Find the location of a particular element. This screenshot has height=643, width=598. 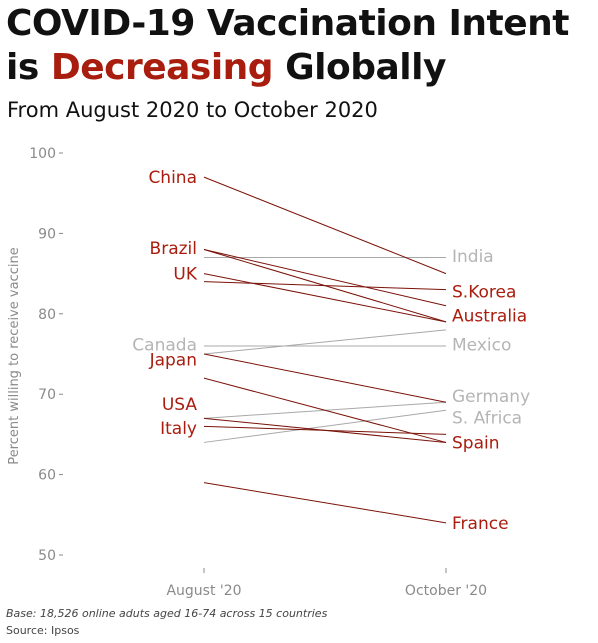

series-label-india: India is located at coordinates (473, 257).